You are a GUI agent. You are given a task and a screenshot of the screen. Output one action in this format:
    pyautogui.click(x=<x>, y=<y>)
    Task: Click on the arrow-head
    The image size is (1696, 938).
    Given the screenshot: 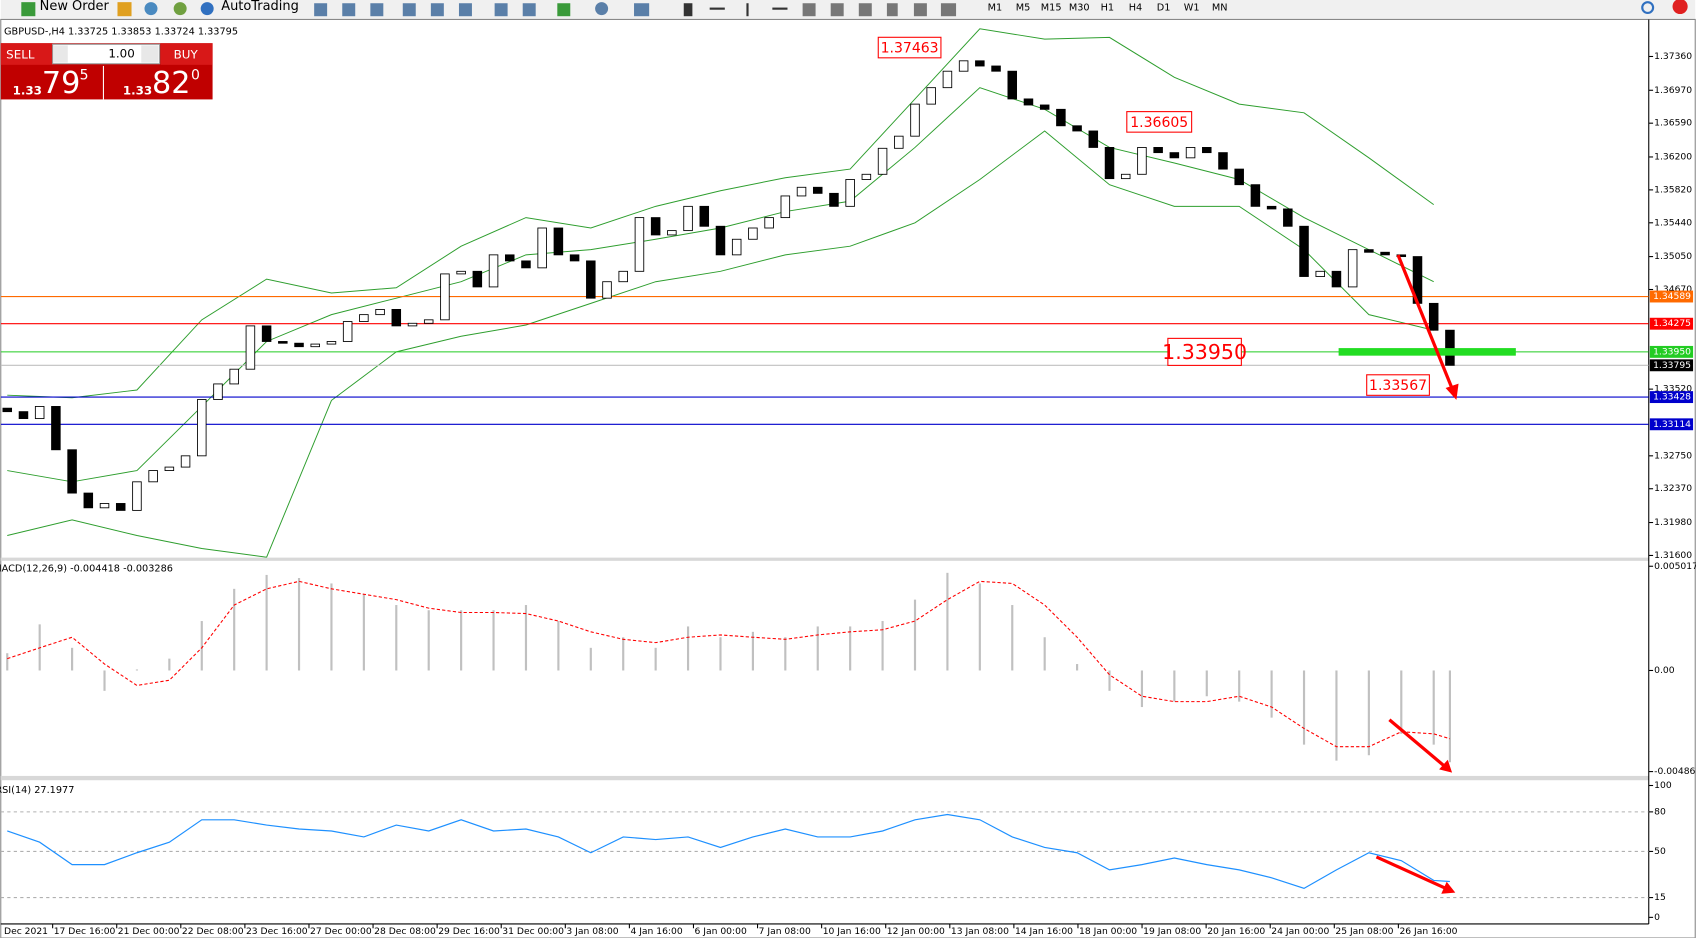 What is the action you would take?
    pyautogui.click(x=1446, y=766)
    